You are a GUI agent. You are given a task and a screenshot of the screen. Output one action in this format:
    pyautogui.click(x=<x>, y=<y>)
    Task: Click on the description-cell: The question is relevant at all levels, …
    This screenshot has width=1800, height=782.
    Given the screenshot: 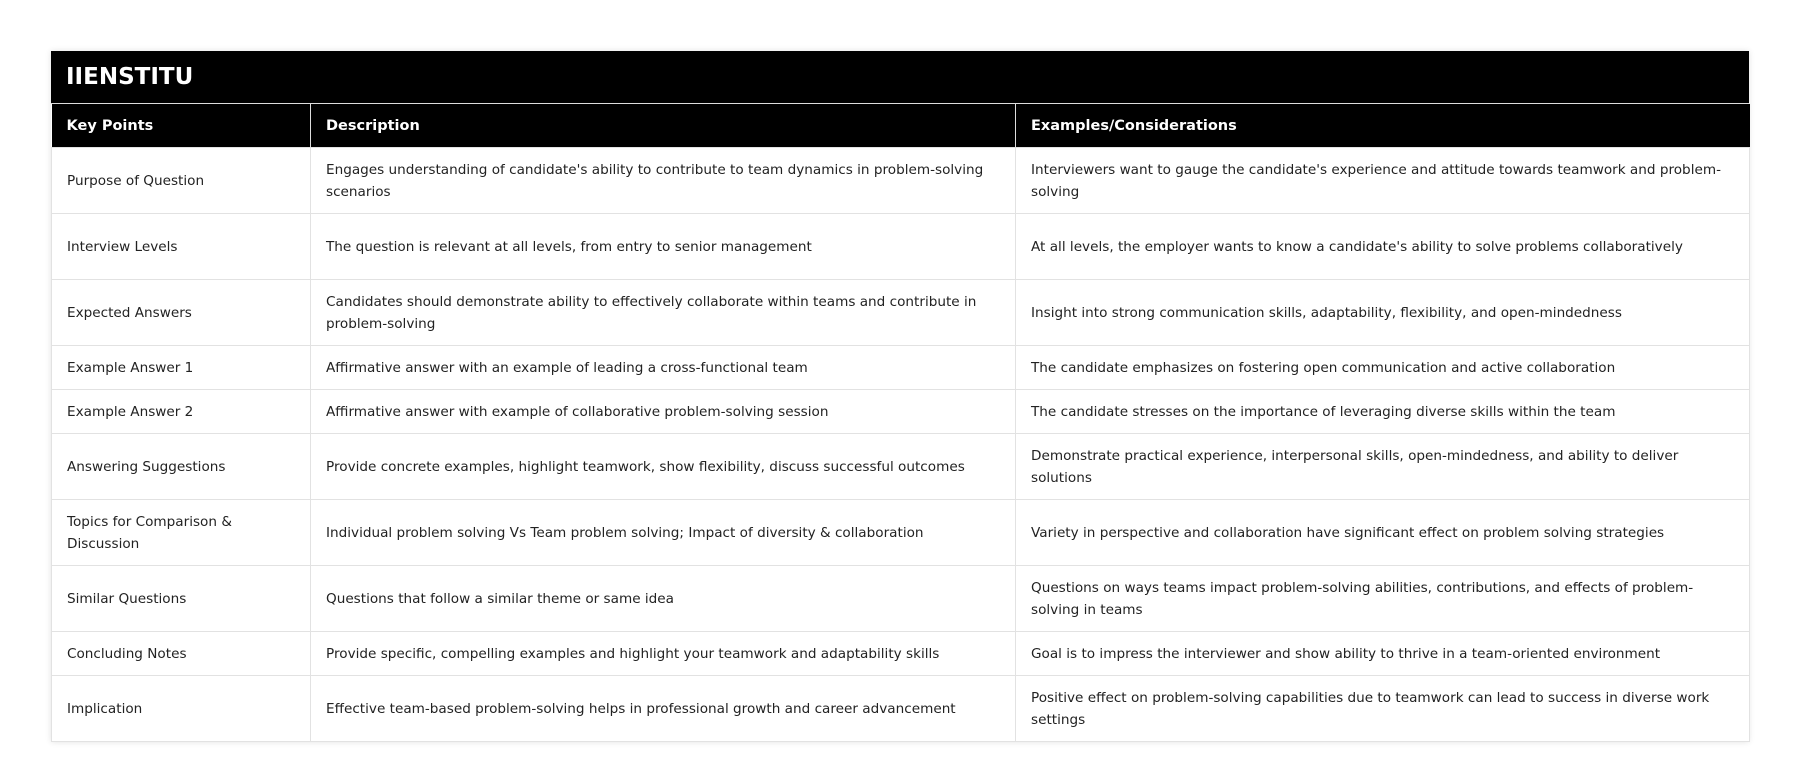 What is the action you would take?
    pyautogui.click(x=663, y=246)
    